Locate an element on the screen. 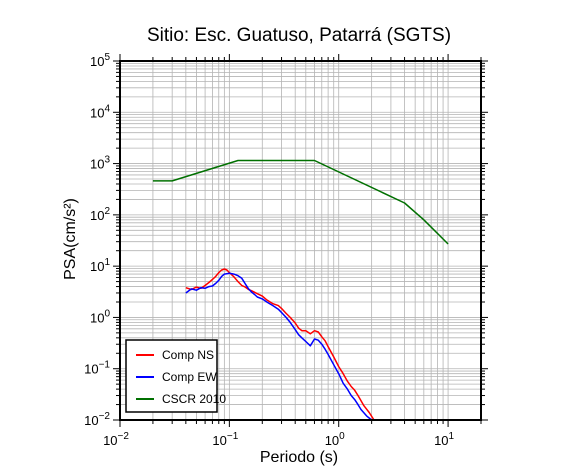  legend-label-comp-ew: Comp EW is located at coordinates (189, 377).